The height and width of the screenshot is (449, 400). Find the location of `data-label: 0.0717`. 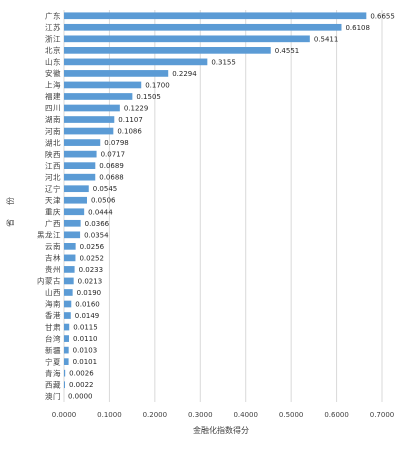

data-label: 0.0717 is located at coordinates (113, 155).